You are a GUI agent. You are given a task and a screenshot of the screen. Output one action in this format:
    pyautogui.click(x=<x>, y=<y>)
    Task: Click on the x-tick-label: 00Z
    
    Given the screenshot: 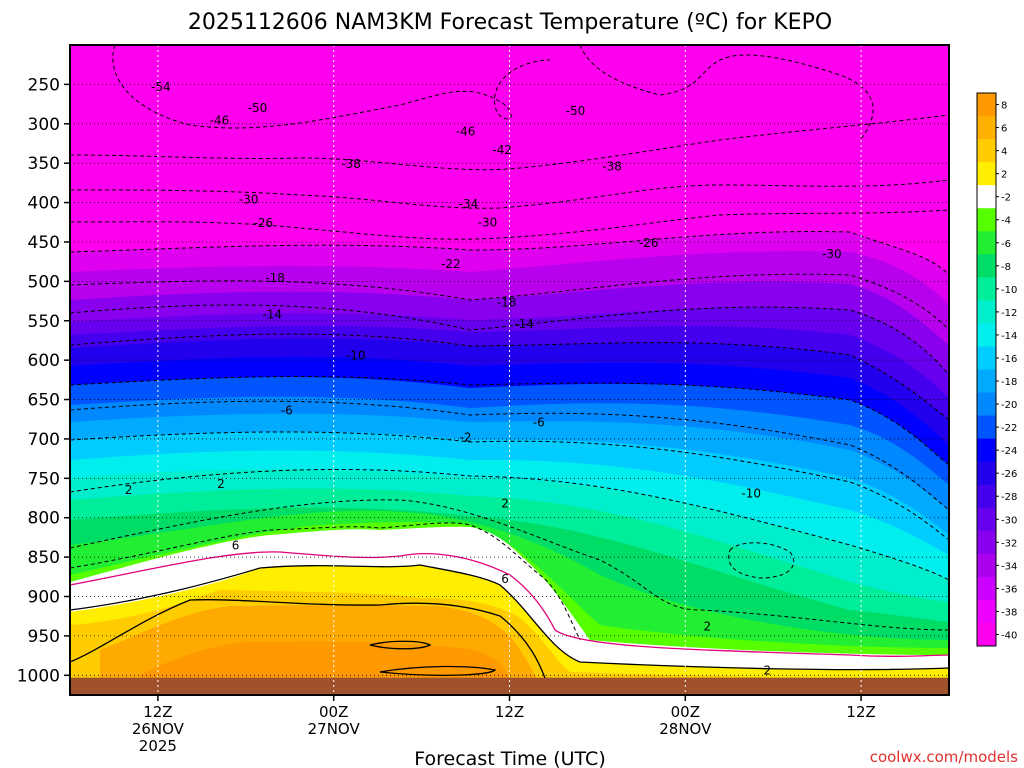 What is the action you would take?
    pyautogui.click(x=685, y=712)
    